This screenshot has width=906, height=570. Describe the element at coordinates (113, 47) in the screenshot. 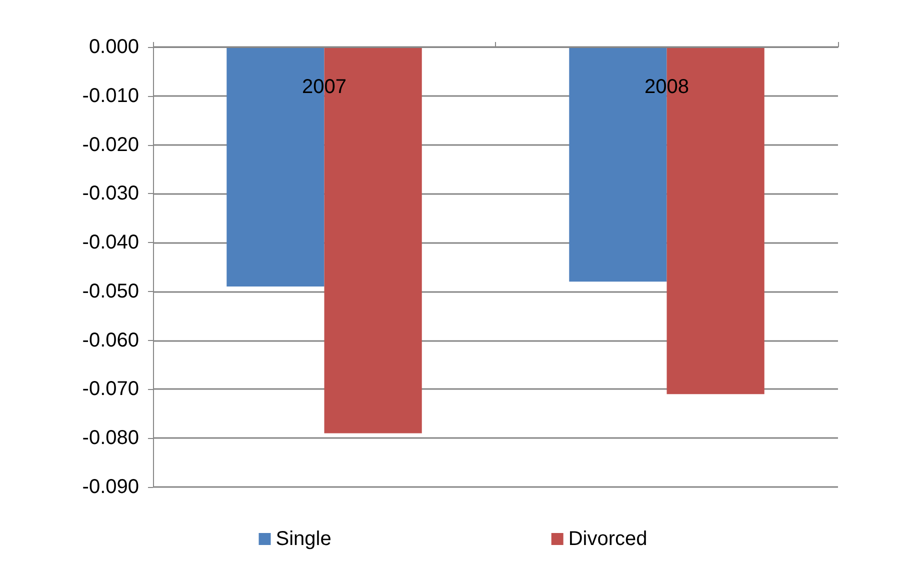

I see `y-tick-label: 0.000` at that location.